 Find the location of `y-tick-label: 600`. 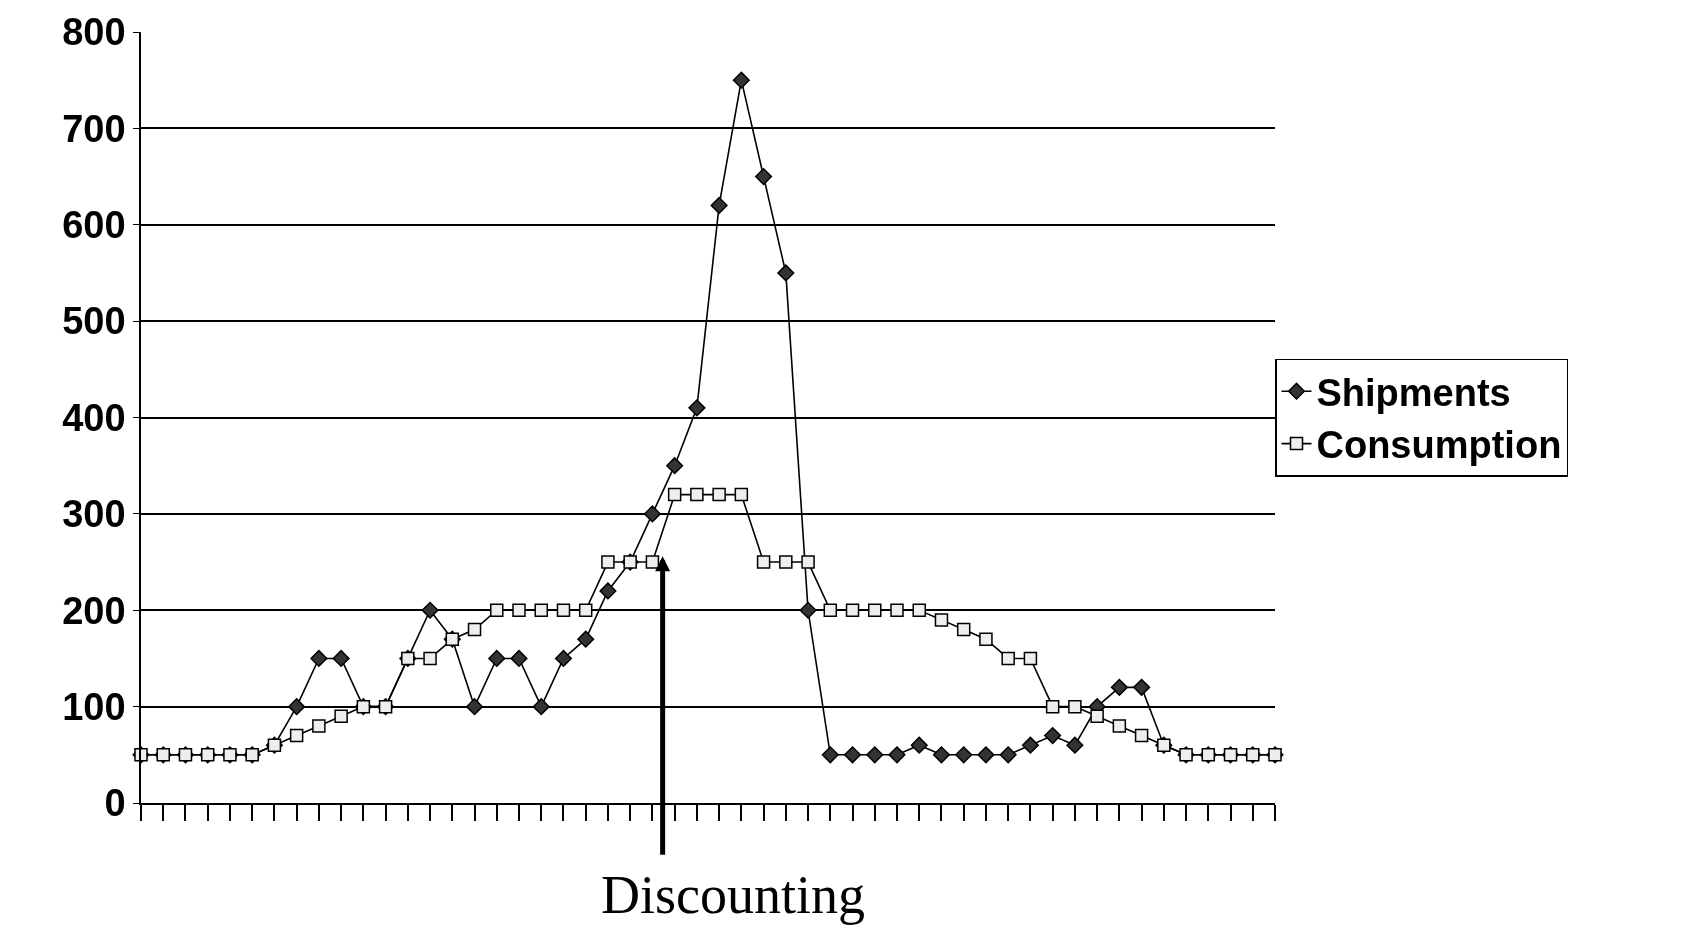

y-tick-label: 600 is located at coordinates (94, 225).